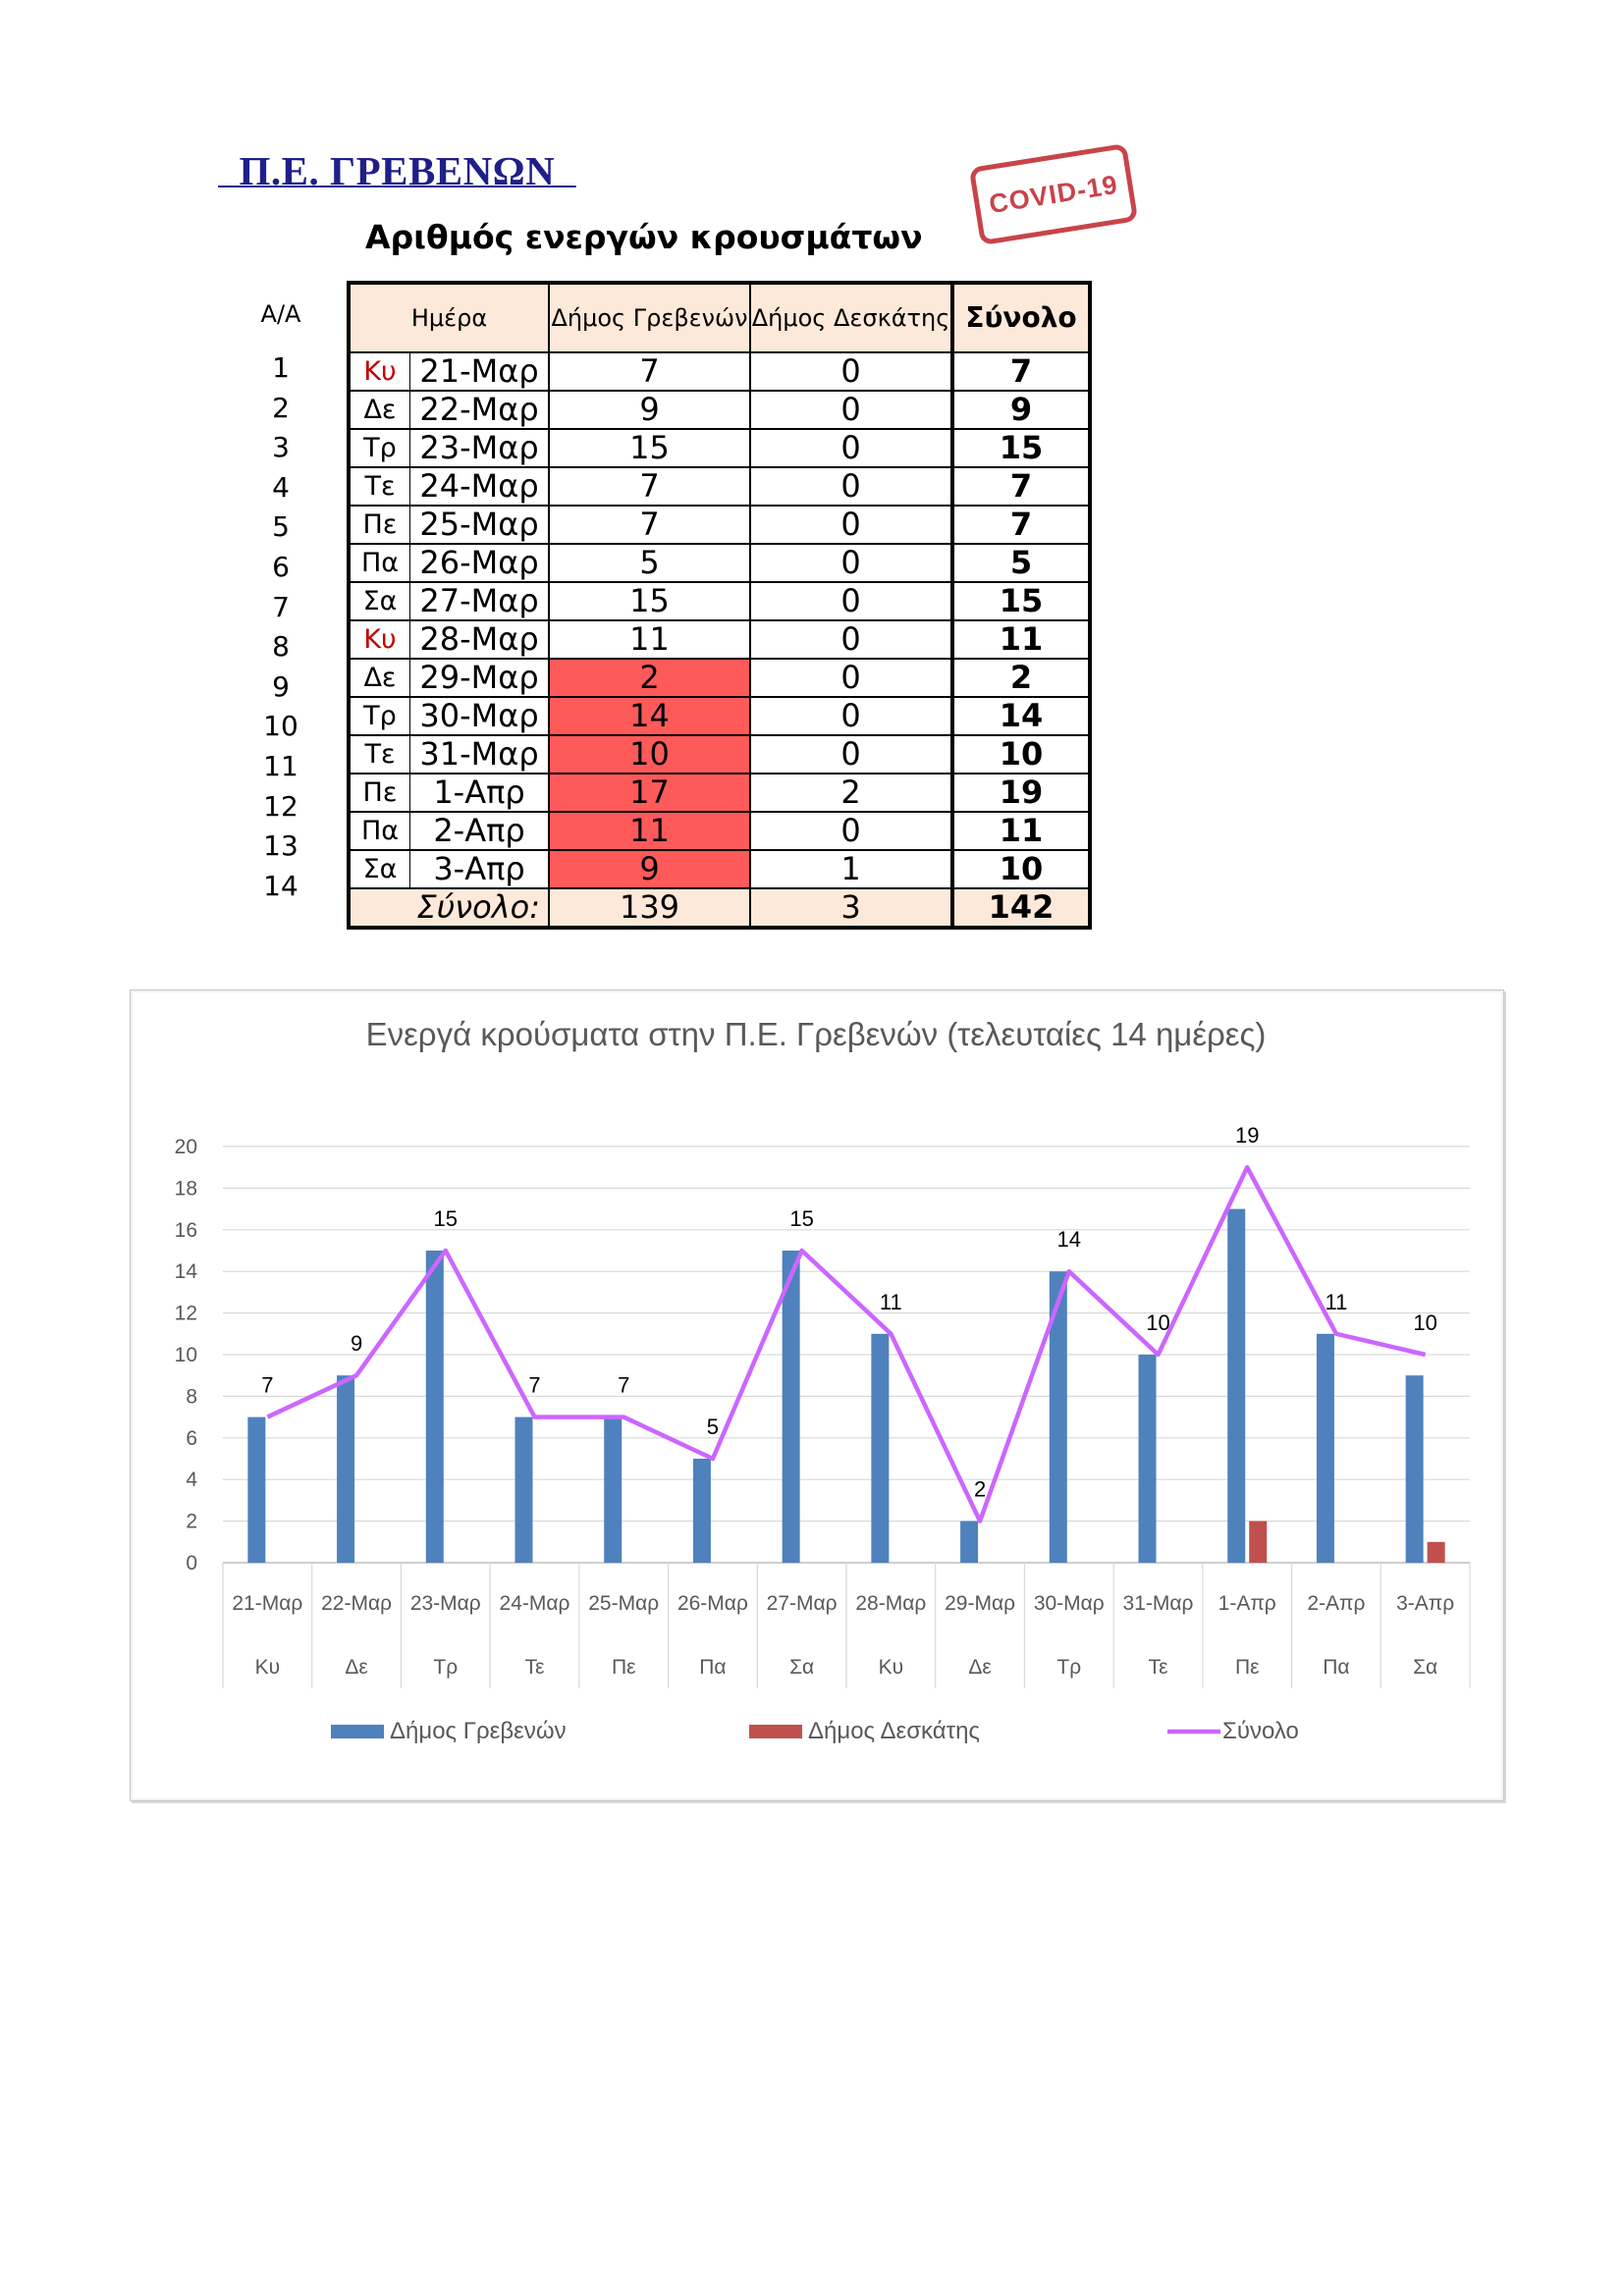 The width and height of the screenshot is (1624, 2296). I want to click on table-row: Πα 2-Απρ 11 0 11, so click(719, 831).